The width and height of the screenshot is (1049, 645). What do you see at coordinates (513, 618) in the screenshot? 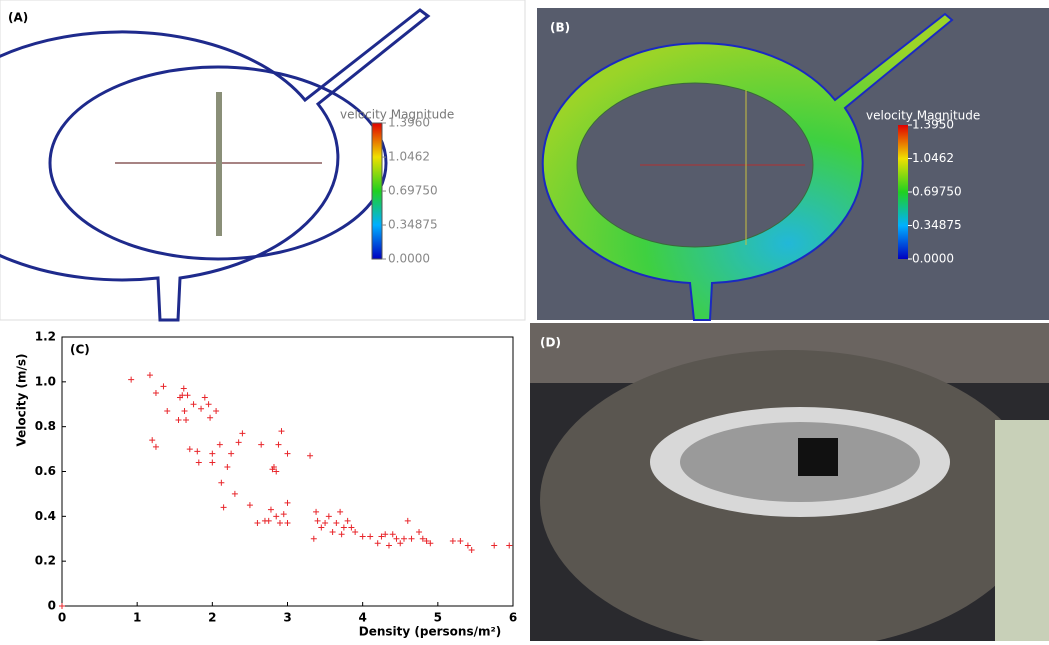
I see `x-tick-label: 6` at bounding box center [513, 618].